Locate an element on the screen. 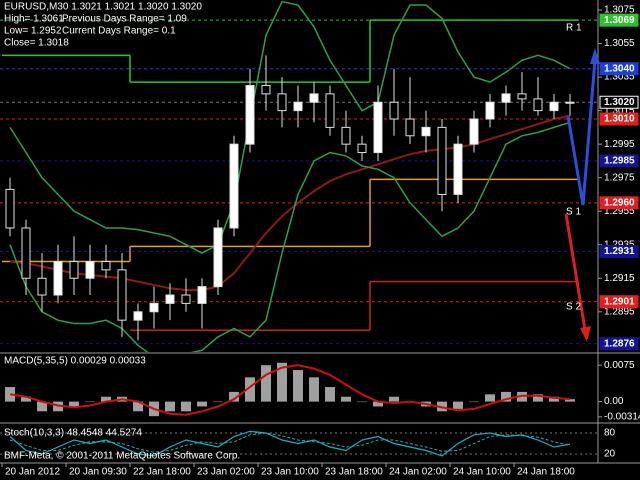  stoch-signal is located at coordinates (290, 442).